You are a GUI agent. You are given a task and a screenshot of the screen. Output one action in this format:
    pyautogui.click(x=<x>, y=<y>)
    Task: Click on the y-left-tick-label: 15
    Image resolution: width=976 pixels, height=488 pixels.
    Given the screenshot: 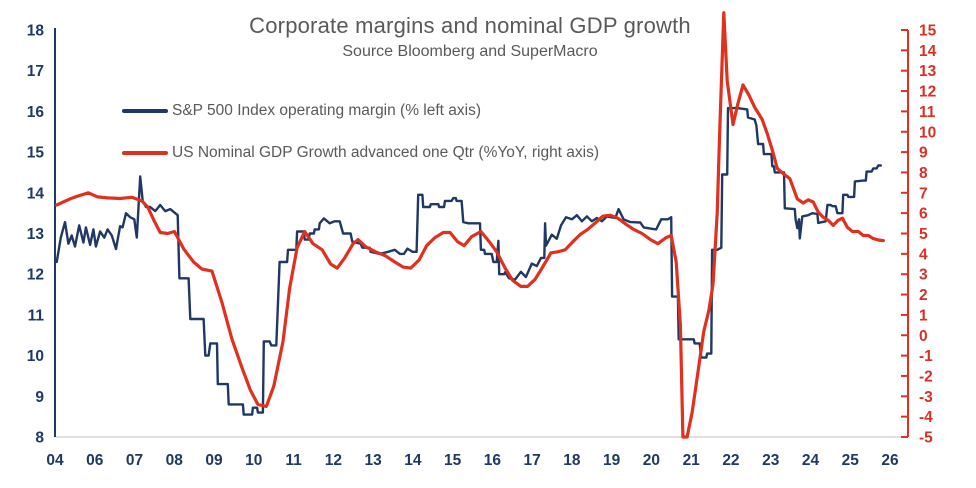 What is the action you would take?
    pyautogui.click(x=36, y=153)
    